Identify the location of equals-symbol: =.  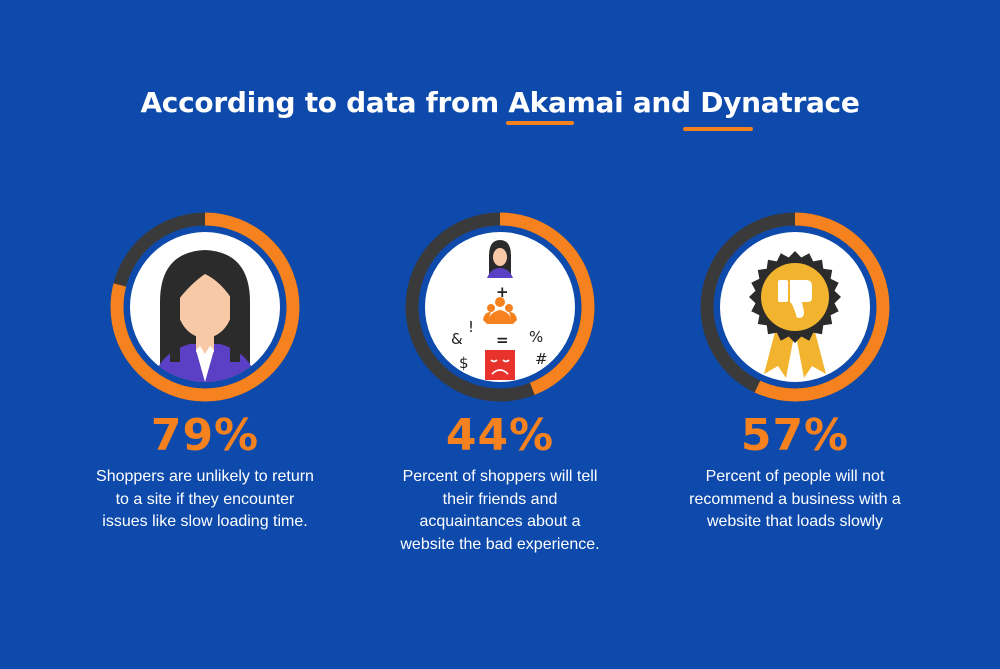
(502, 340).